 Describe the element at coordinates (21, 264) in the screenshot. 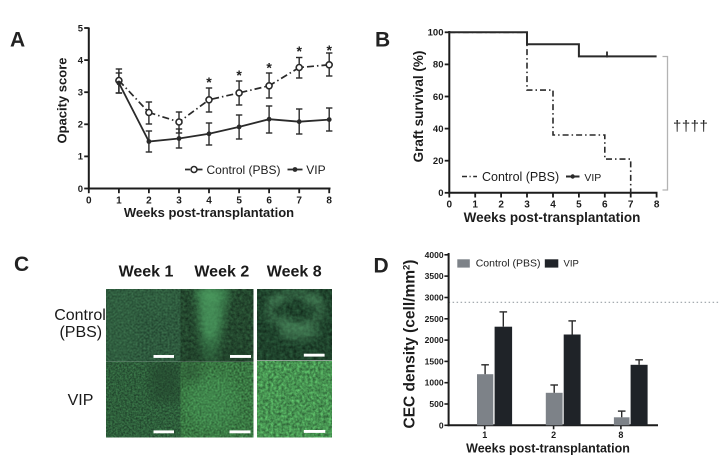

I see `svg-text: C` at that location.